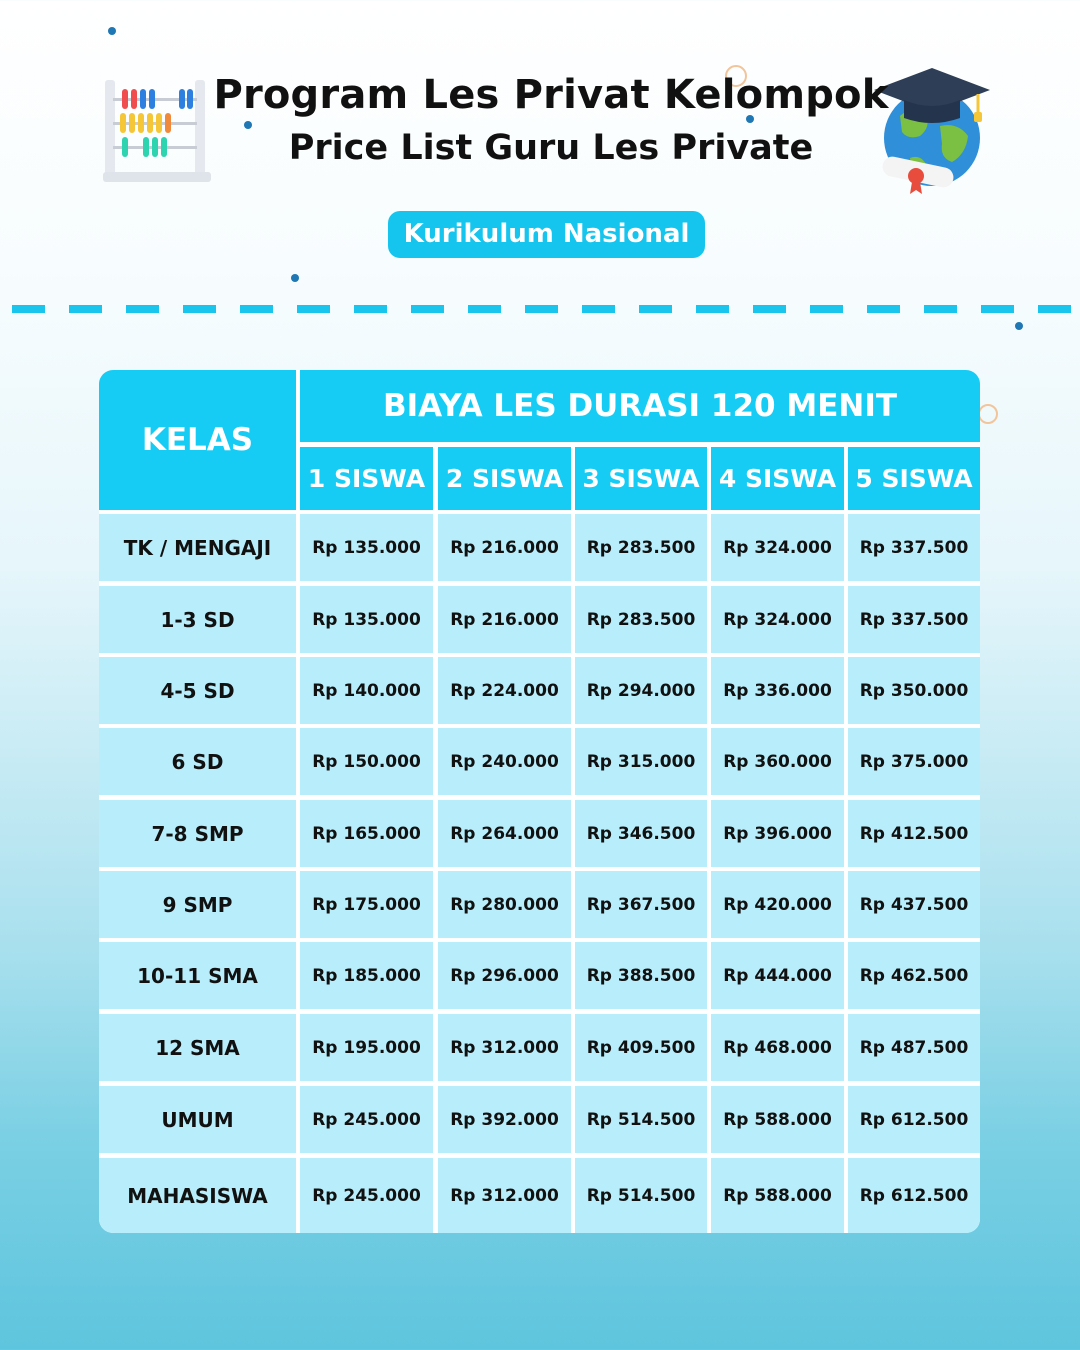 This screenshot has width=1080, height=1350. What do you see at coordinates (197, 547) in the screenshot?
I see `kelas-cell: TK / MENGAJI` at bounding box center [197, 547].